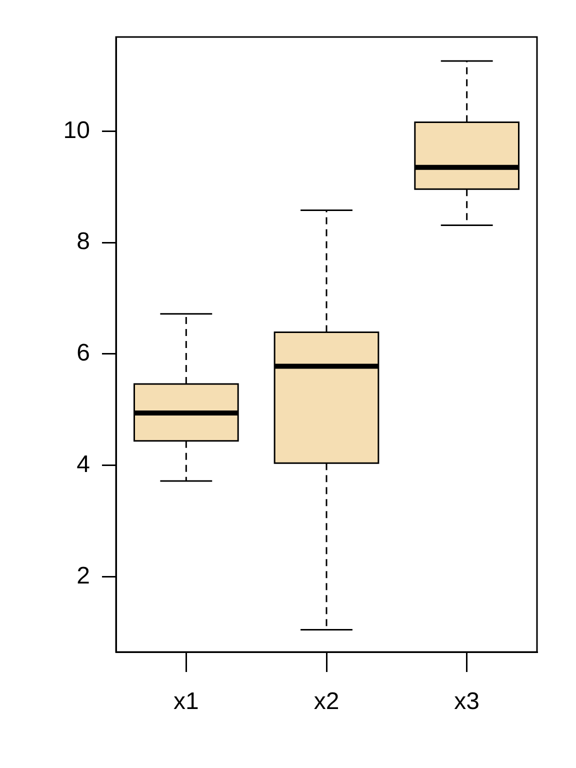  I want to click on y-tick-label: 8, so click(83, 242).